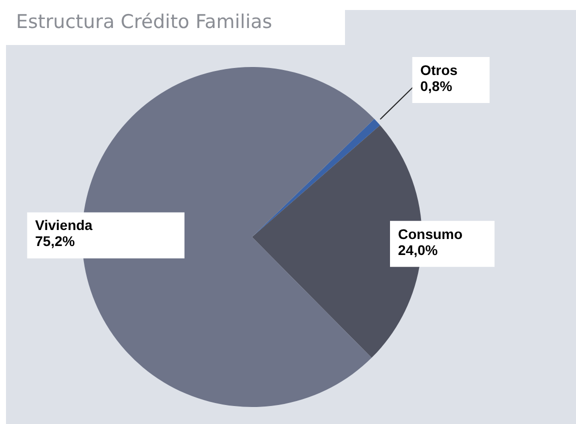 Image resolution: width=576 pixels, height=424 pixels. What do you see at coordinates (55, 241) in the screenshot?
I see `data-label: 75,2%` at bounding box center [55, 241].